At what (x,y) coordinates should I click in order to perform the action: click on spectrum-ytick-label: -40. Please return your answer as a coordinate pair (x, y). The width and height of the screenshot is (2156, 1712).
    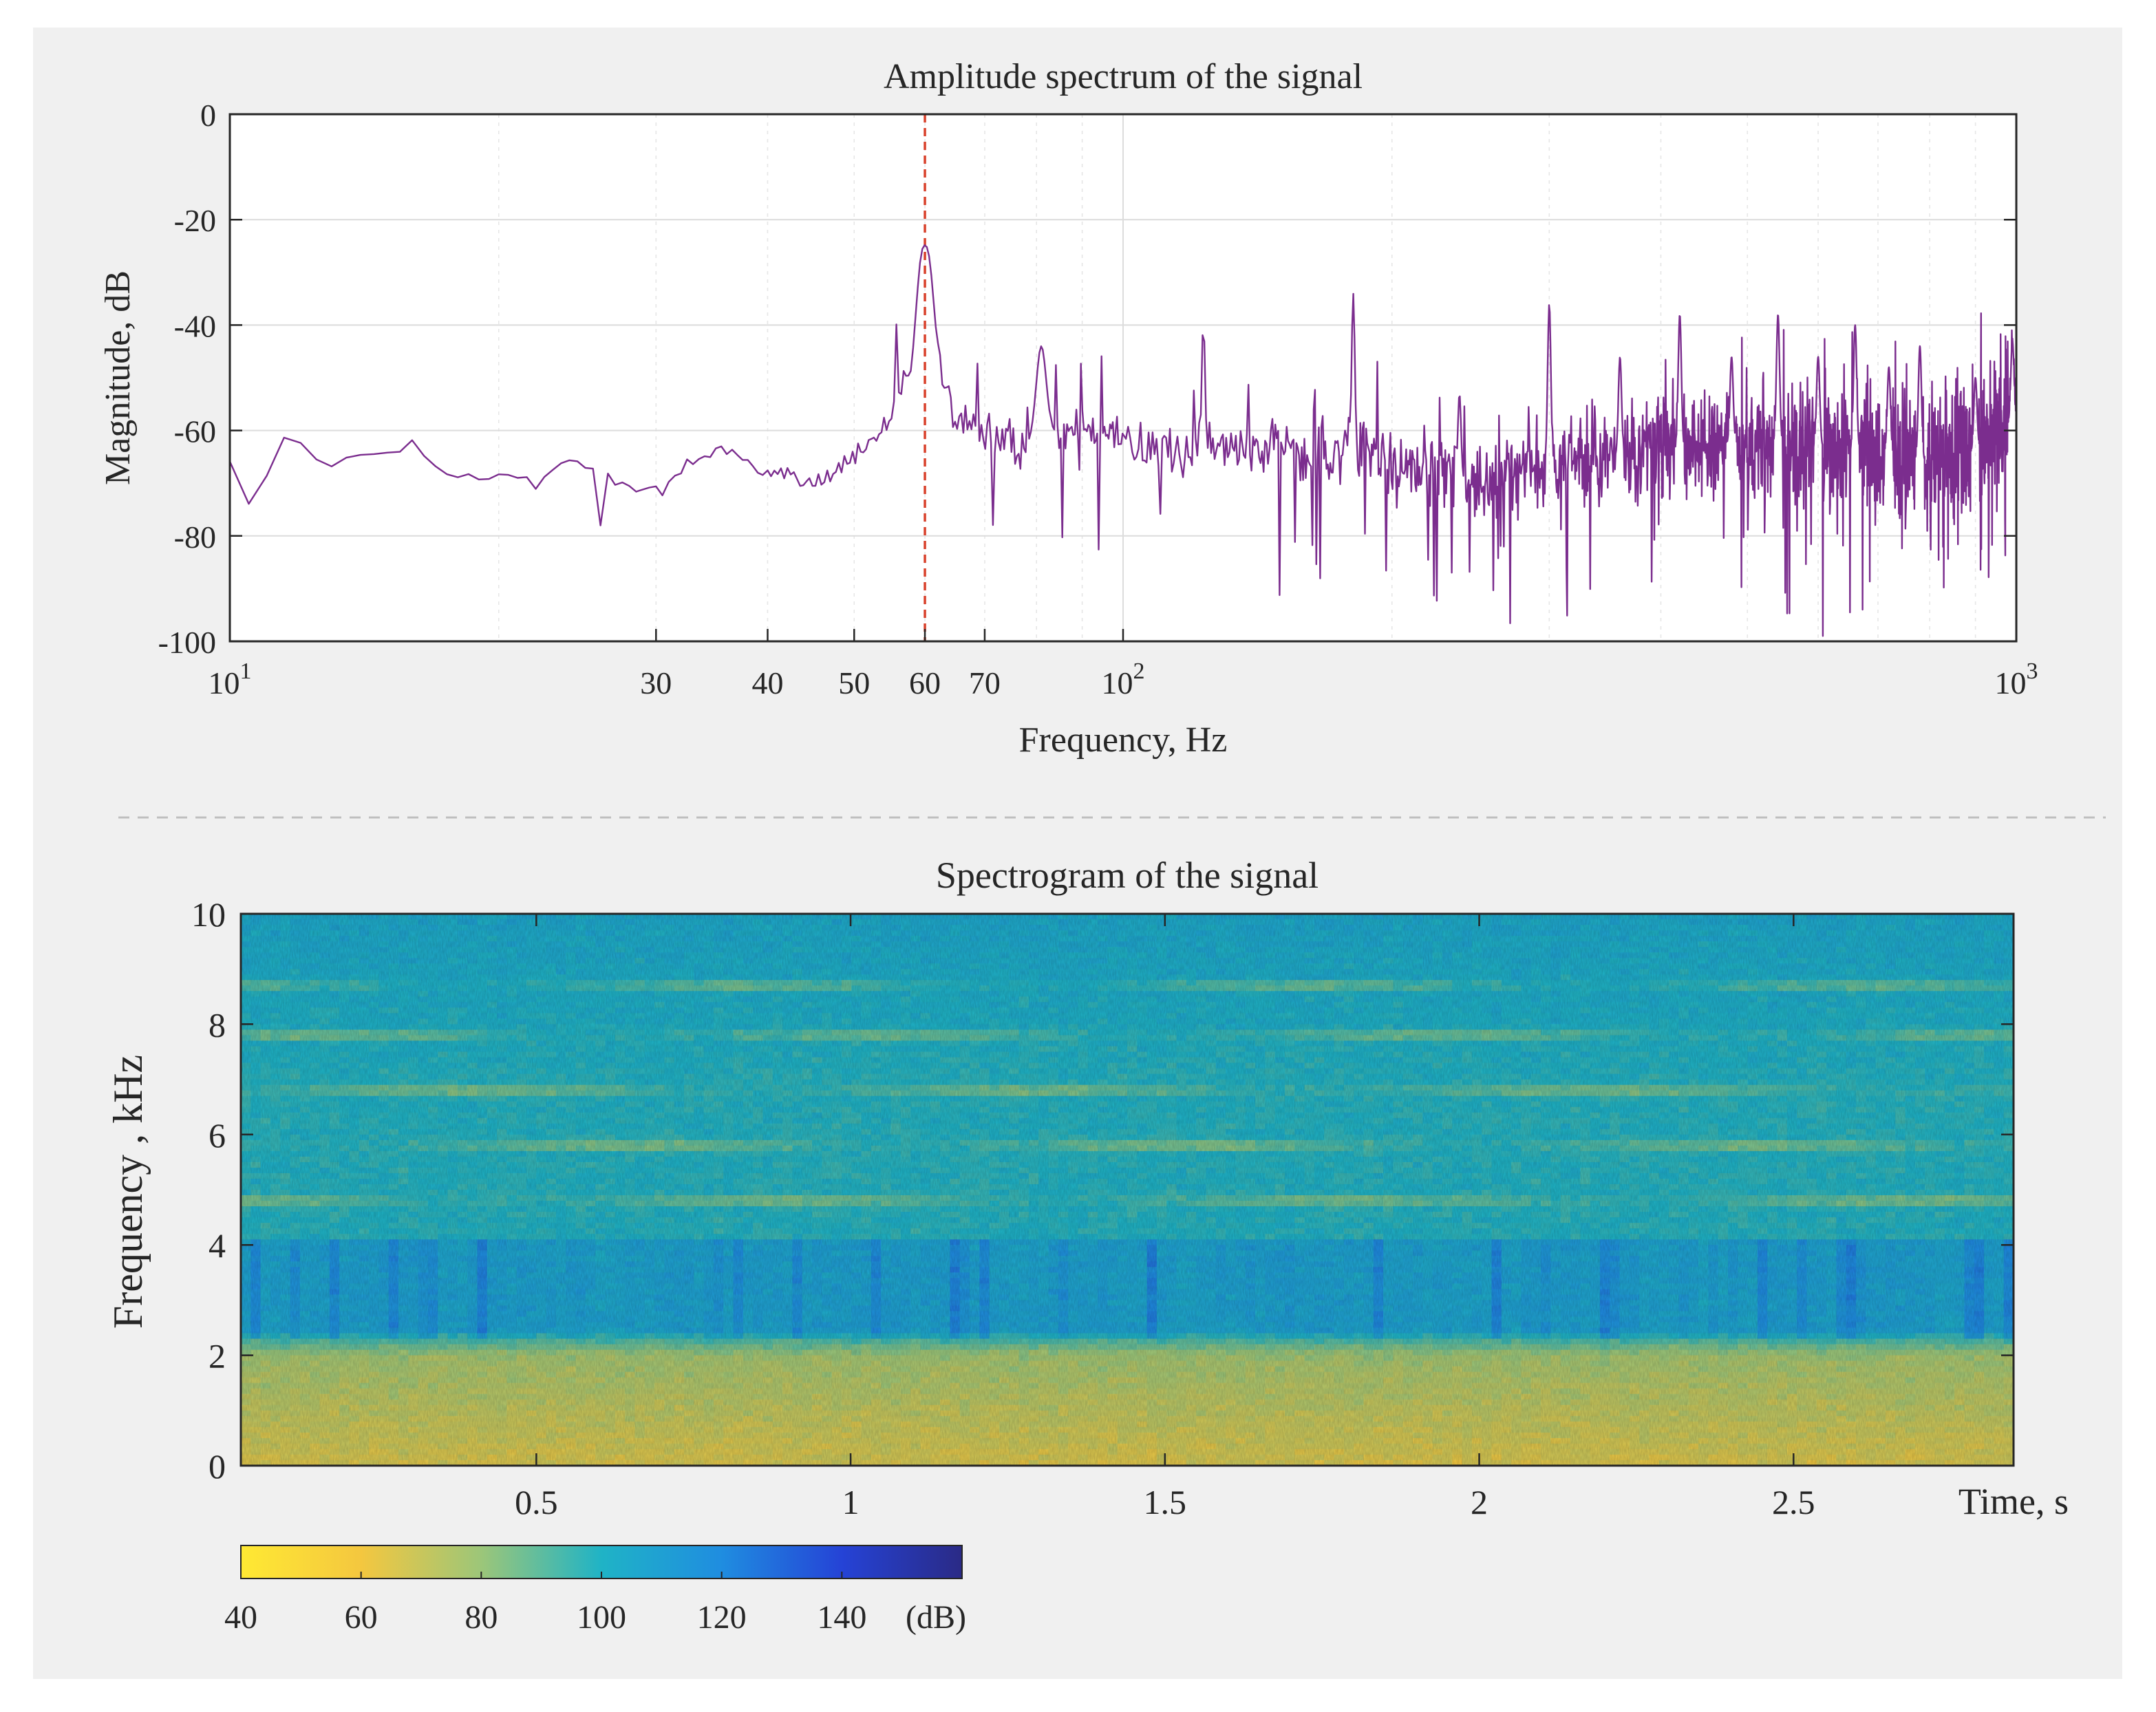
    Looking at the image, I should click on (195, 326).